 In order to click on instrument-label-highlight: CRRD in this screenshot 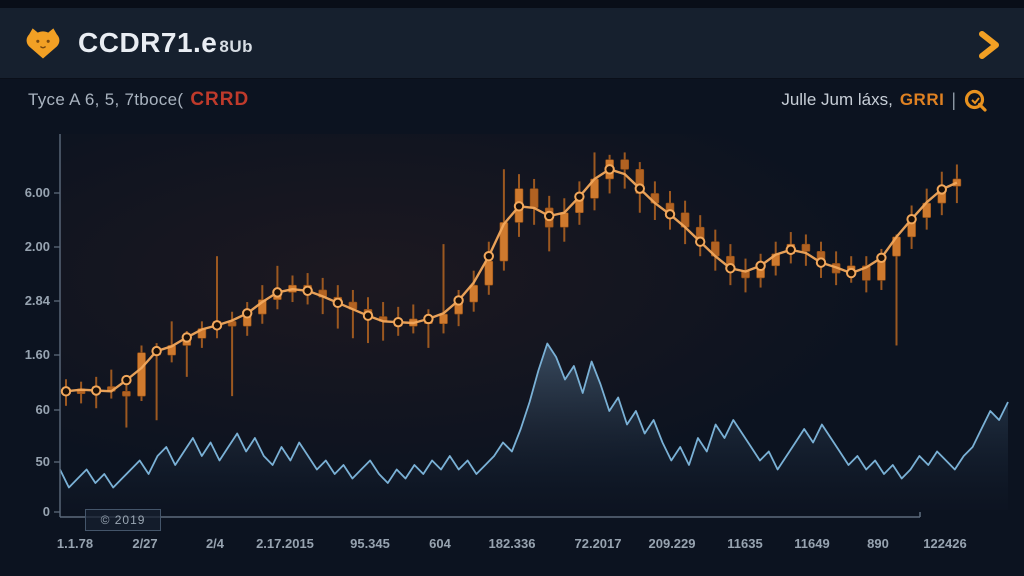, I will do `click(220, 99)`.